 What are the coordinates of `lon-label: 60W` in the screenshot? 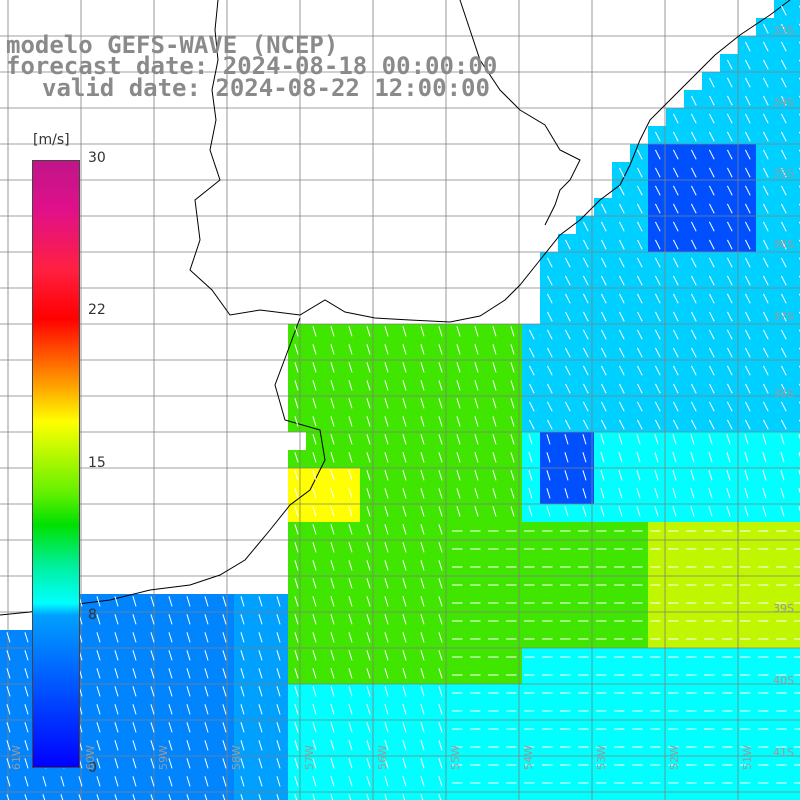 It's located at (90, 757).